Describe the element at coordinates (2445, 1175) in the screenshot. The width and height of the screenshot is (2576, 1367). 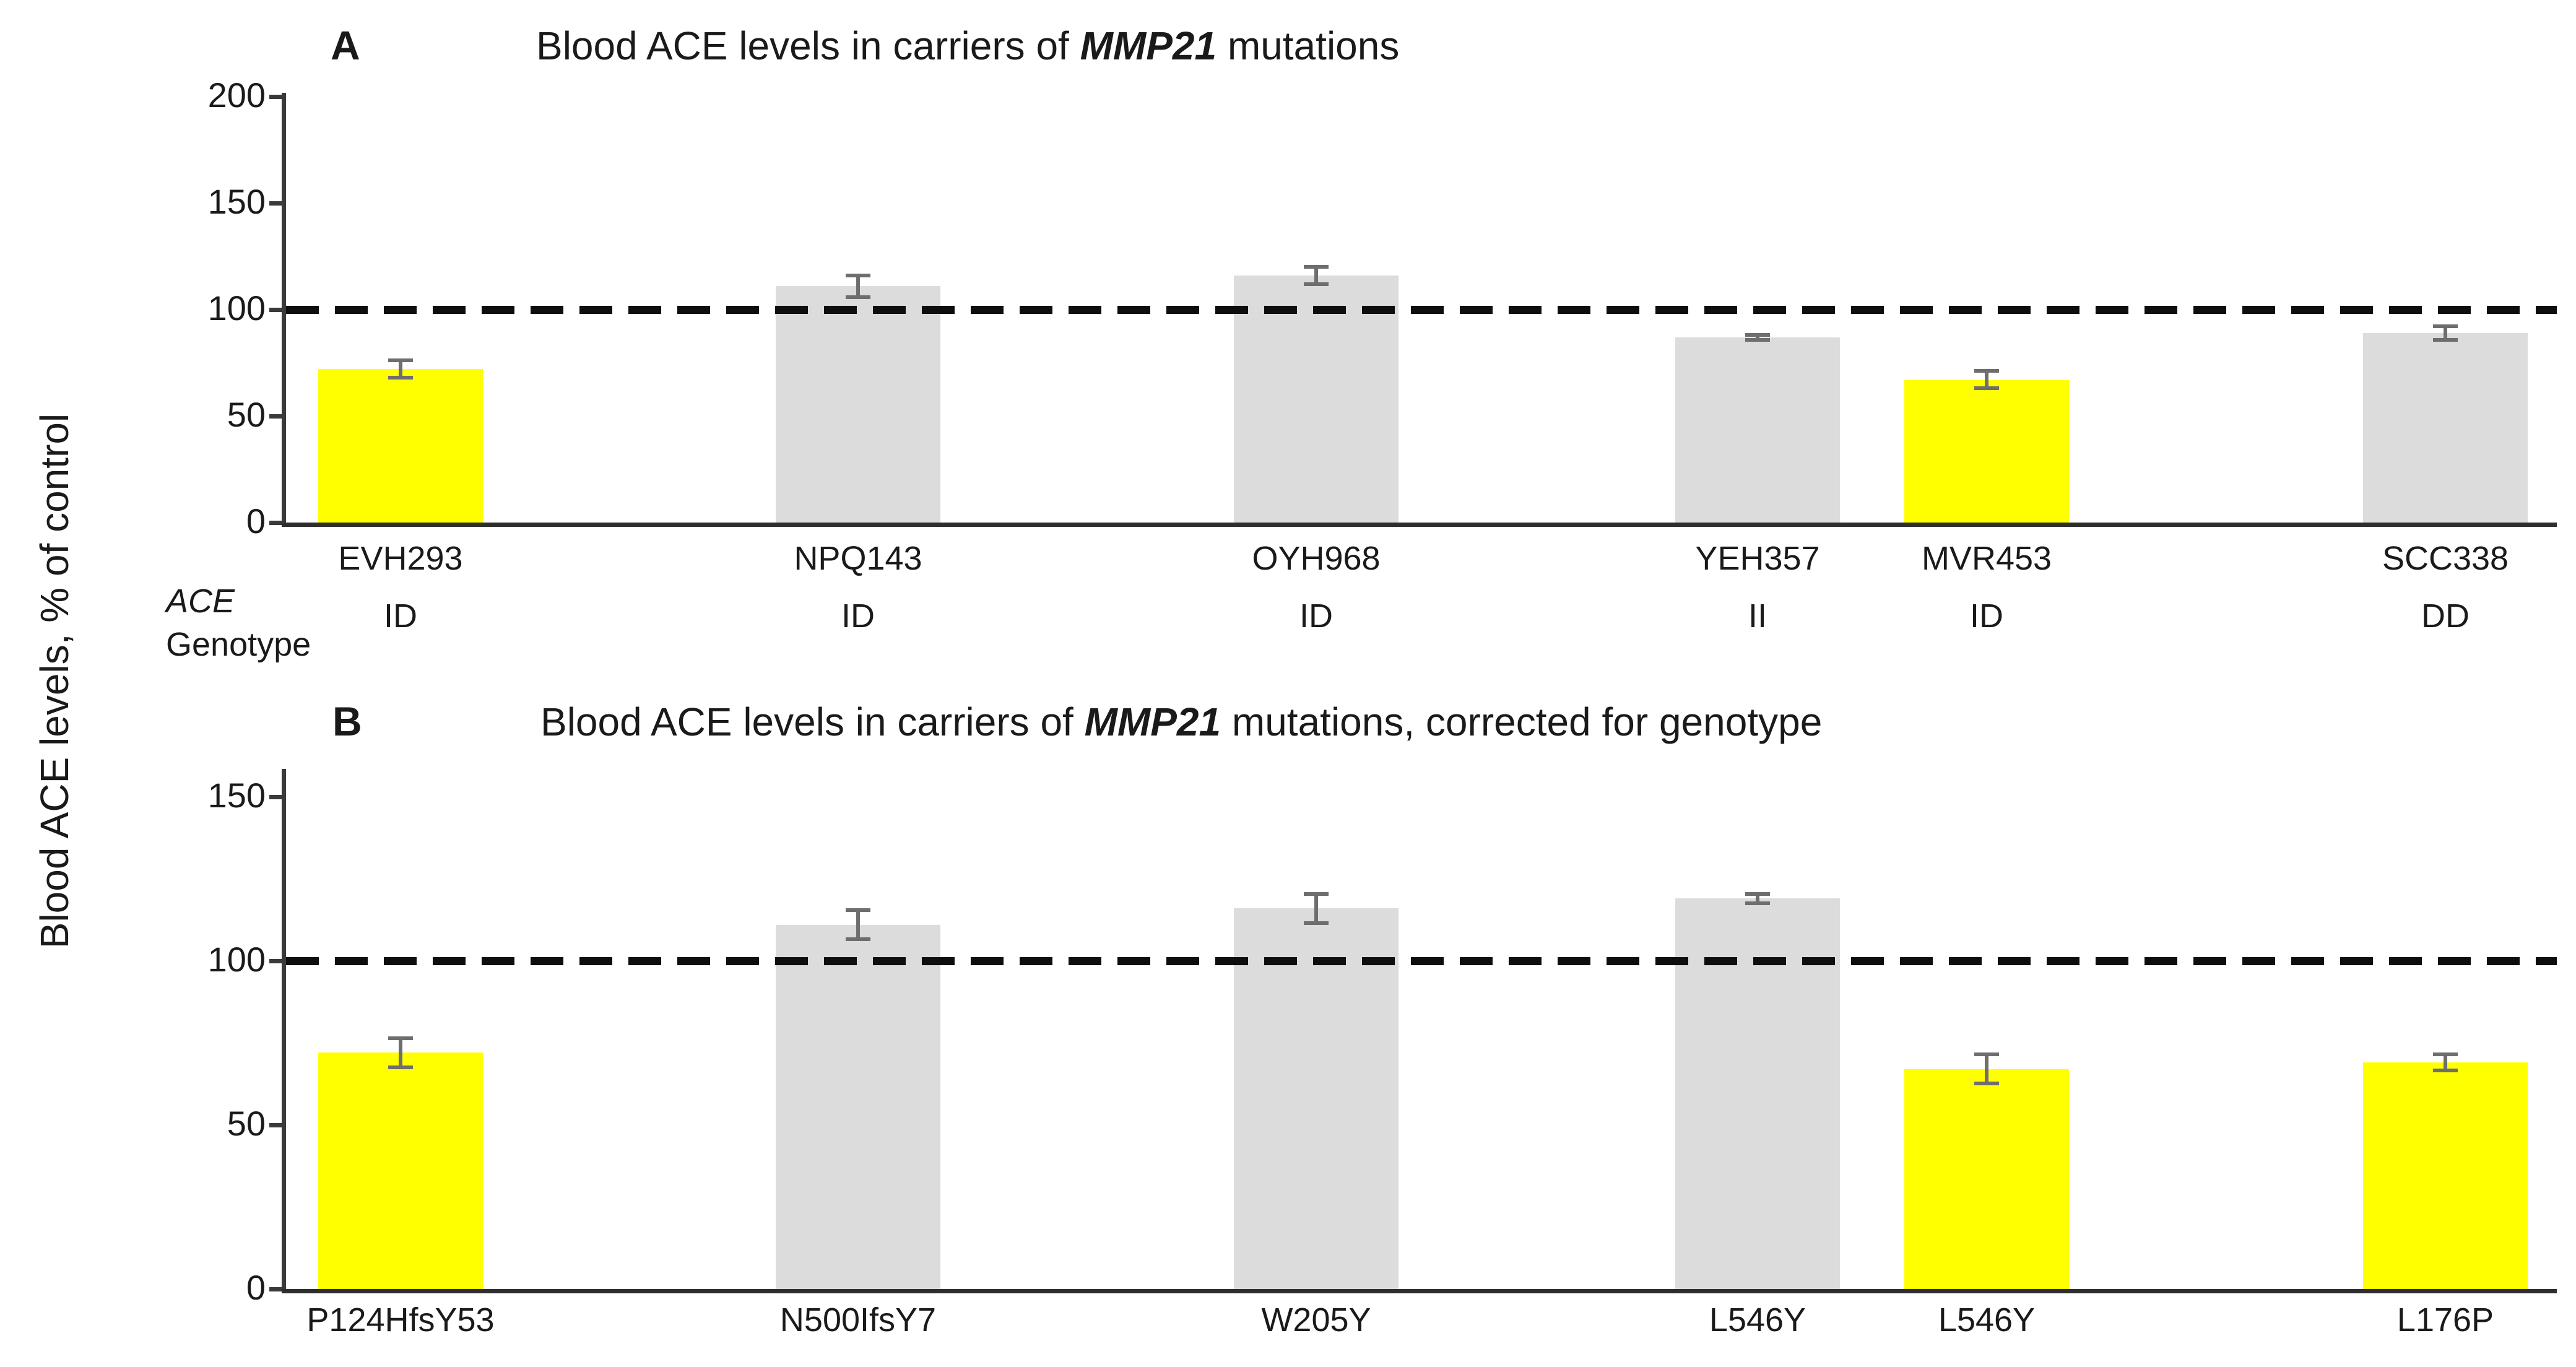
I see `bar-L176P` at that location.